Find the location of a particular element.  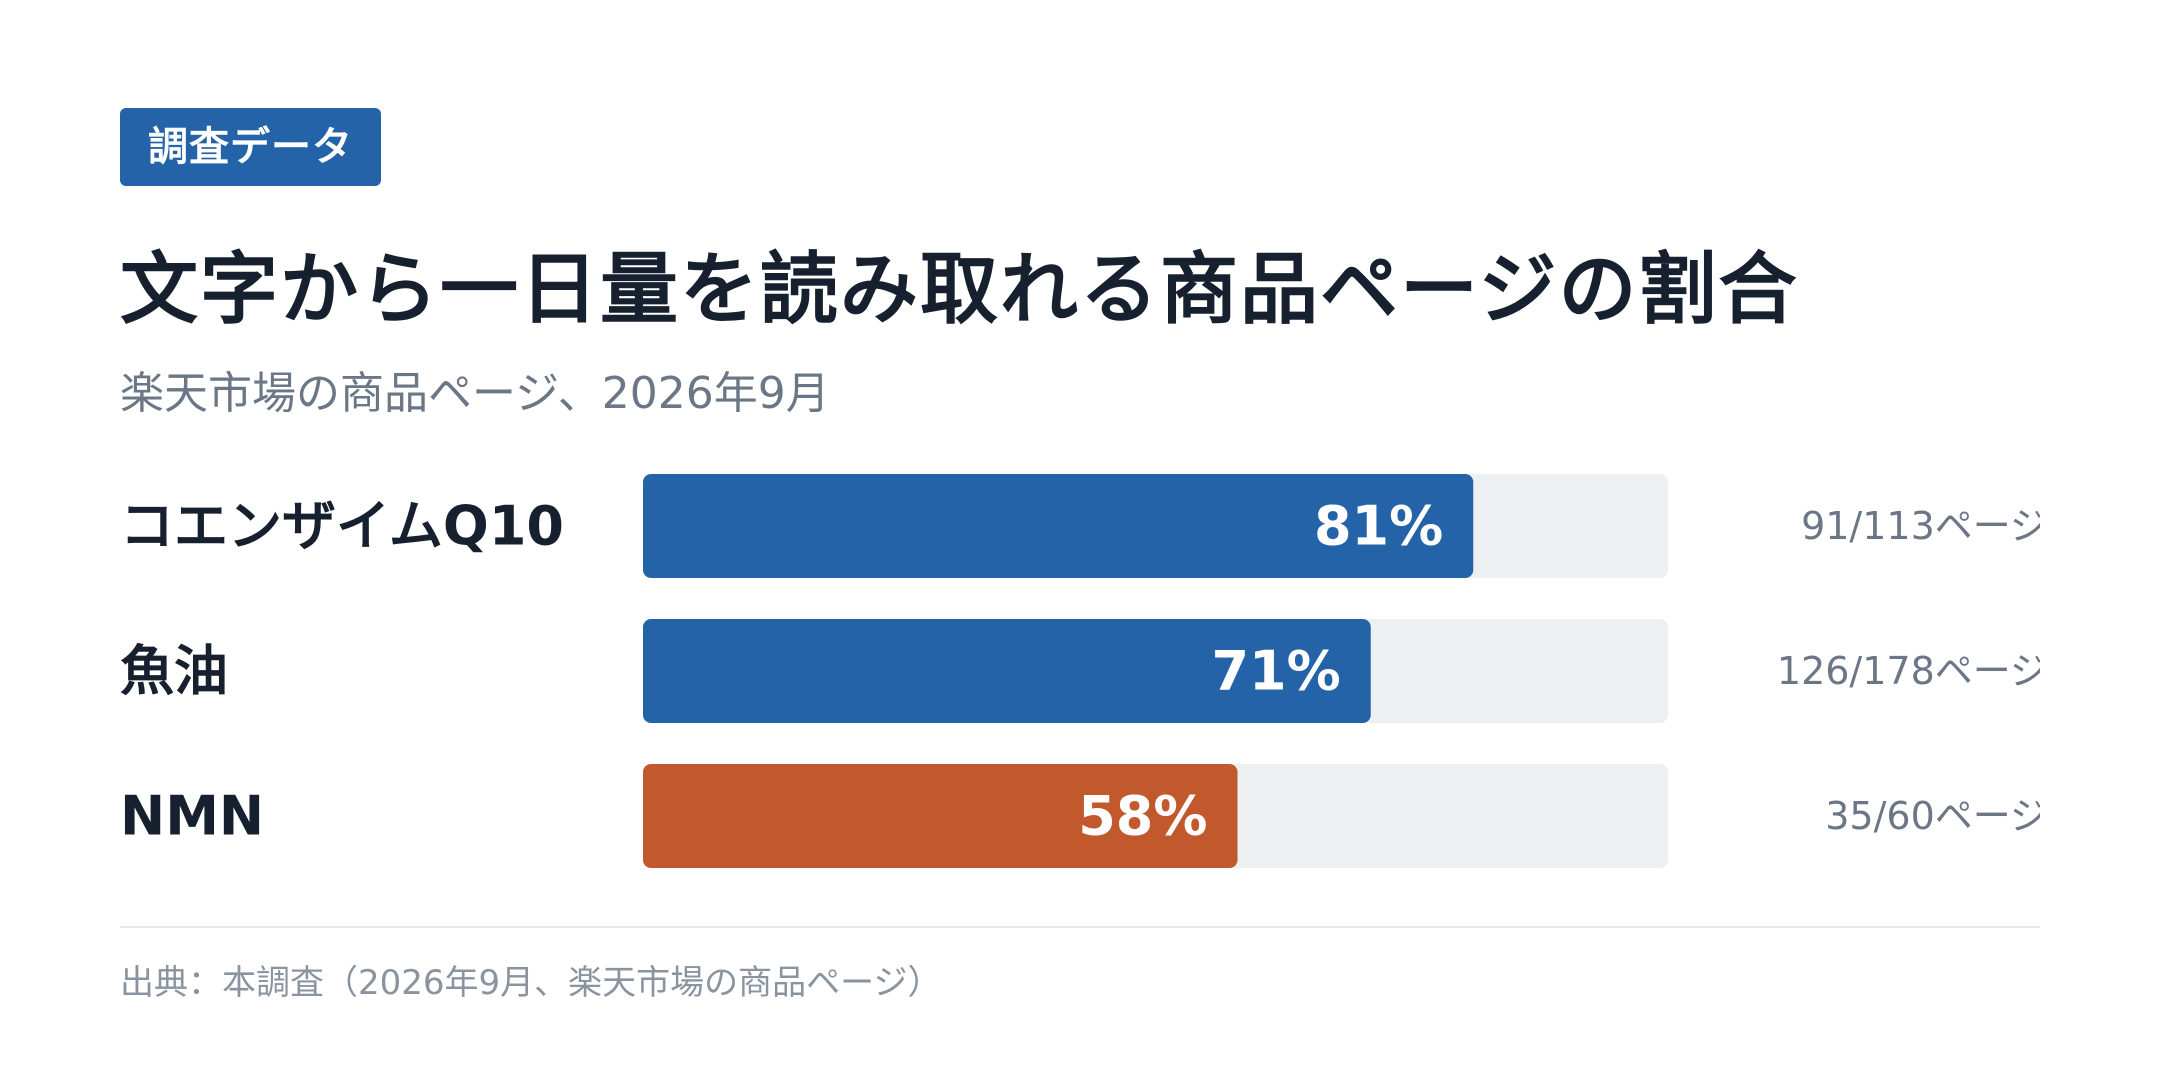

bar-row: 魚油 71% 126/178ページ is located at coordinates (1080, 671).